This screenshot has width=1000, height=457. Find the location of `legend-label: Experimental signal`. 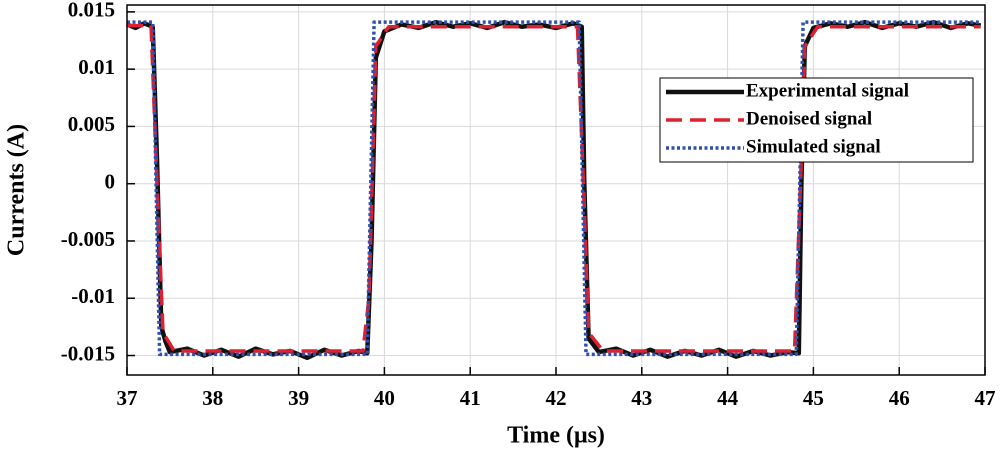

legend-label: Experimental signal is located at coordinates (827, 90).